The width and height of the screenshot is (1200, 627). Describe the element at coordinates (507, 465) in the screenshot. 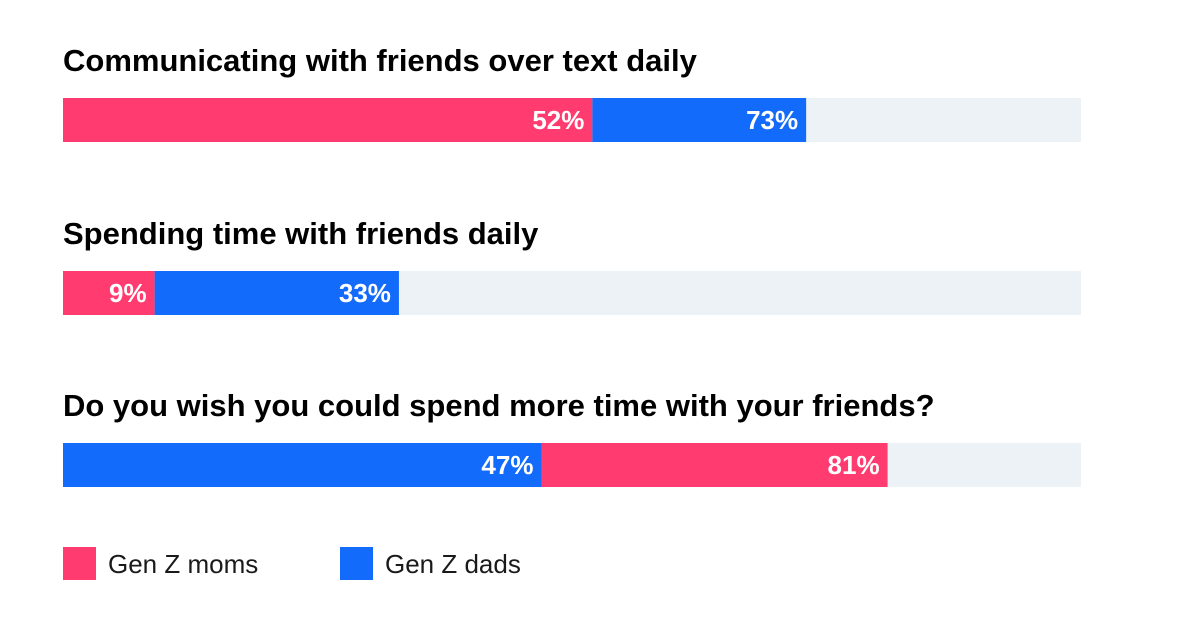

I see `data-label: 47%` at that location.